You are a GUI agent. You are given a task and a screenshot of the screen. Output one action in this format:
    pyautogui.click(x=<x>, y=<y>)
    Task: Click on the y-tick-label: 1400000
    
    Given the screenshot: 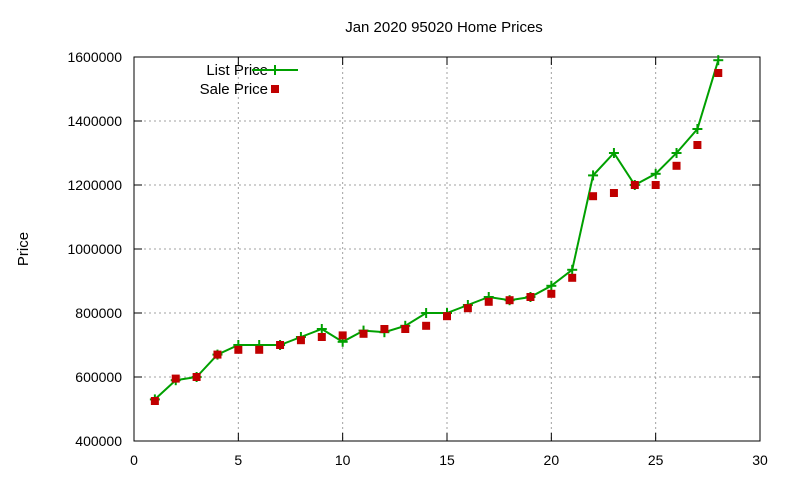 What is the action you would take?
    pyautogui.click(x=94, y=121)
    